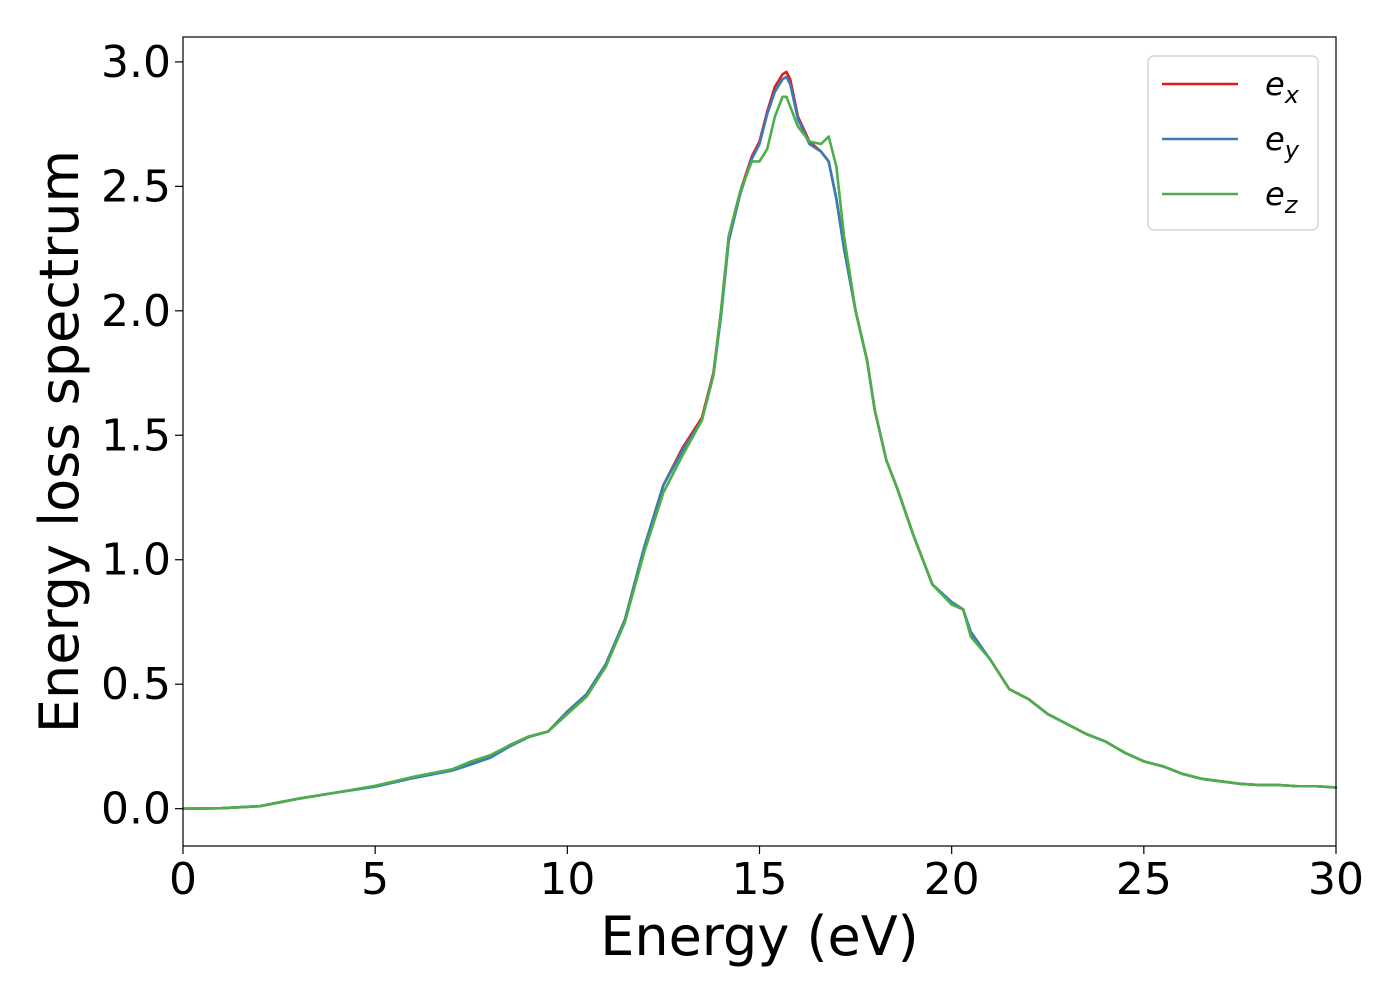 The image size is (1400, 1000). What do you see at coordinates (59, 441) in the screenshot?
I see `y-axis-label: Energy loss spectrum` at bounding box center [59, 441].